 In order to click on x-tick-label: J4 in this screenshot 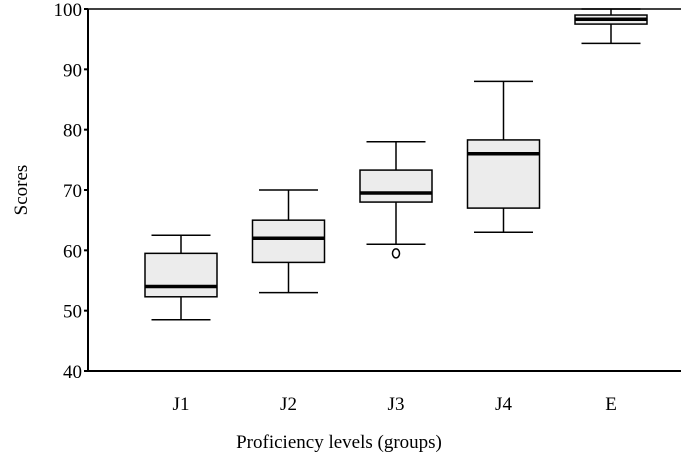, I will do `click(503, 404)`.